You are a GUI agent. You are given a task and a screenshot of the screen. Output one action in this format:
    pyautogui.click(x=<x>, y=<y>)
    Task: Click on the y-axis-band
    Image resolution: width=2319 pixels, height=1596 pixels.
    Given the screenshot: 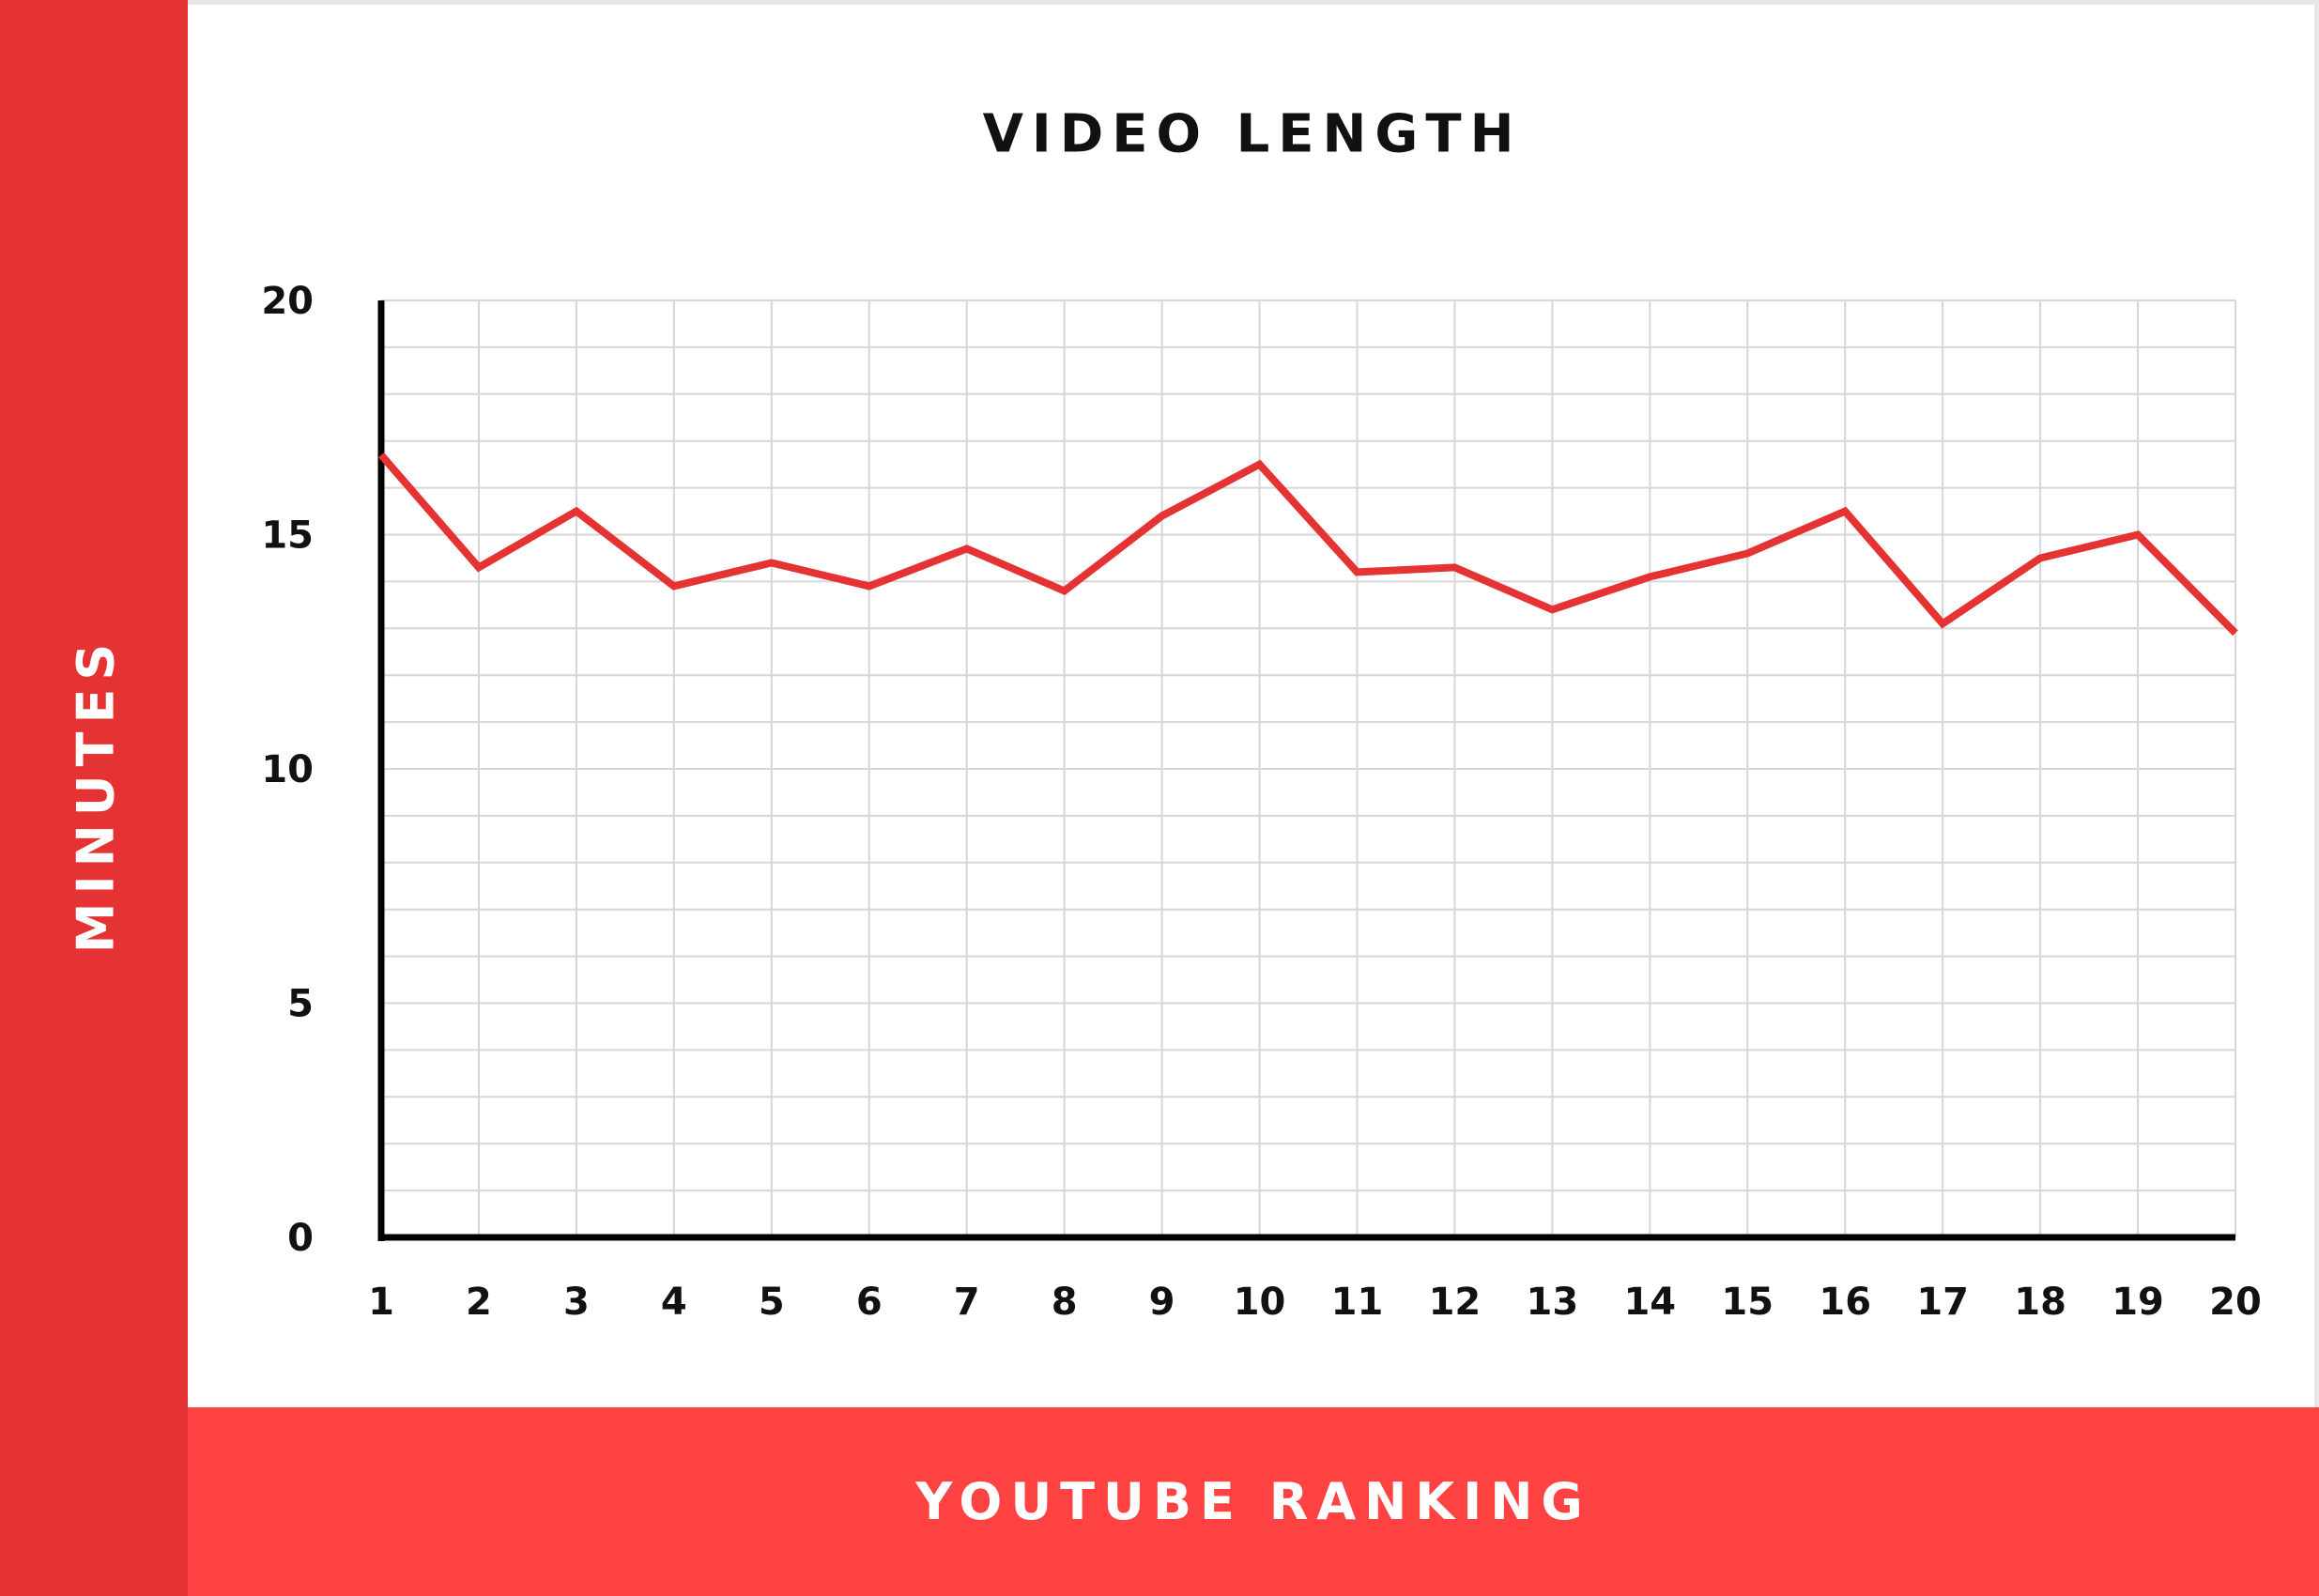 What is the action you would take?
    pyautogui.click(x=94, y=798)
    